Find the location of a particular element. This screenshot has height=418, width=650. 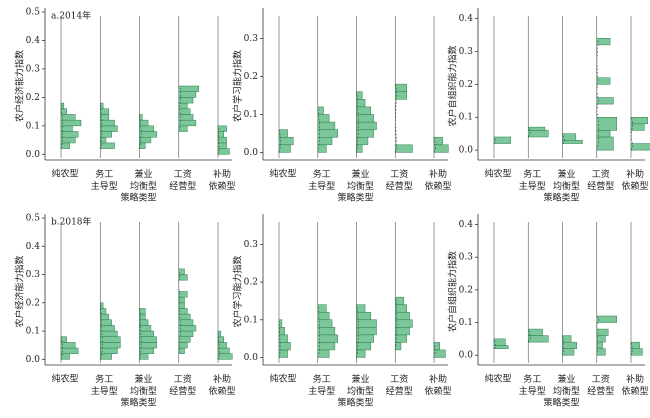

panel-label: a.2014年 is located at coordinates (71, 16).